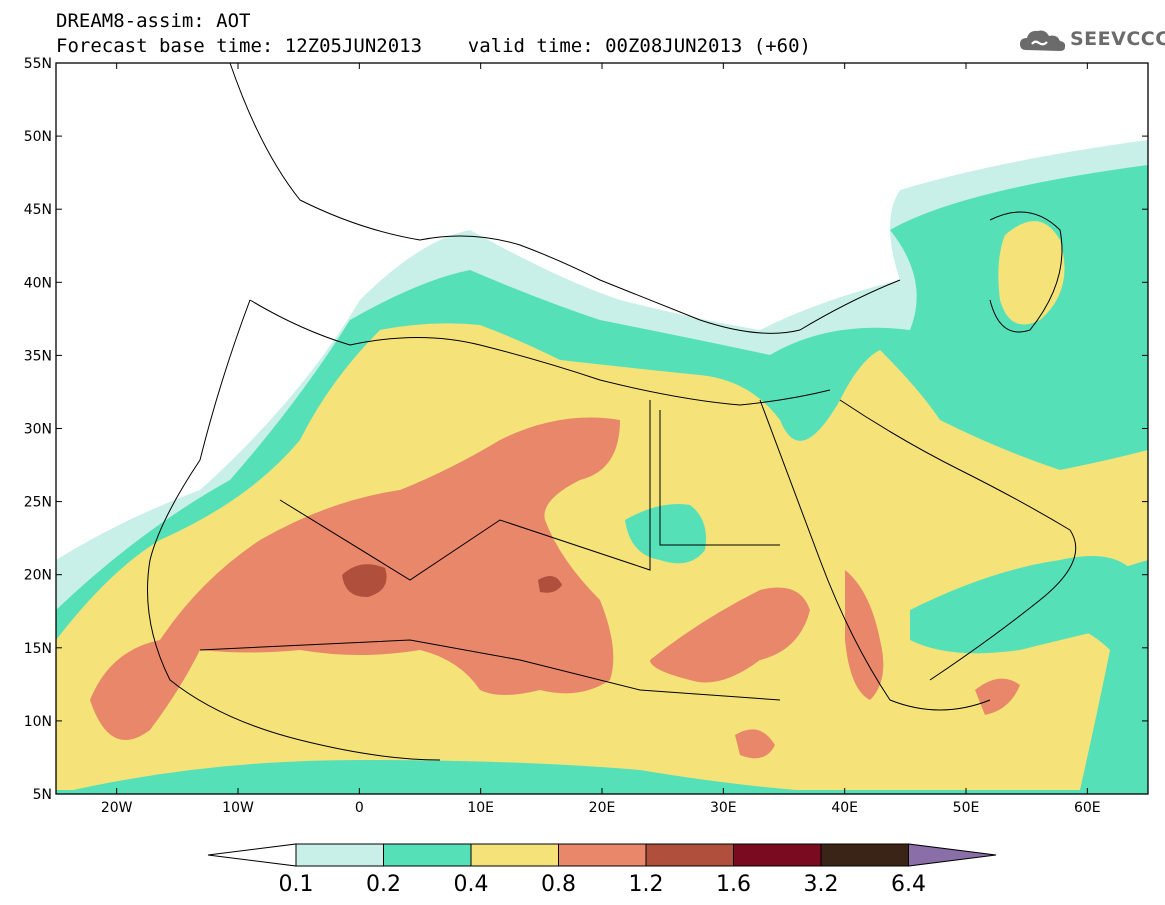 This screenshot has height=905, width=1165. Describe the element at coordinates (602, 808) in the screenshot. I see `lon-label: 20E` at that location.